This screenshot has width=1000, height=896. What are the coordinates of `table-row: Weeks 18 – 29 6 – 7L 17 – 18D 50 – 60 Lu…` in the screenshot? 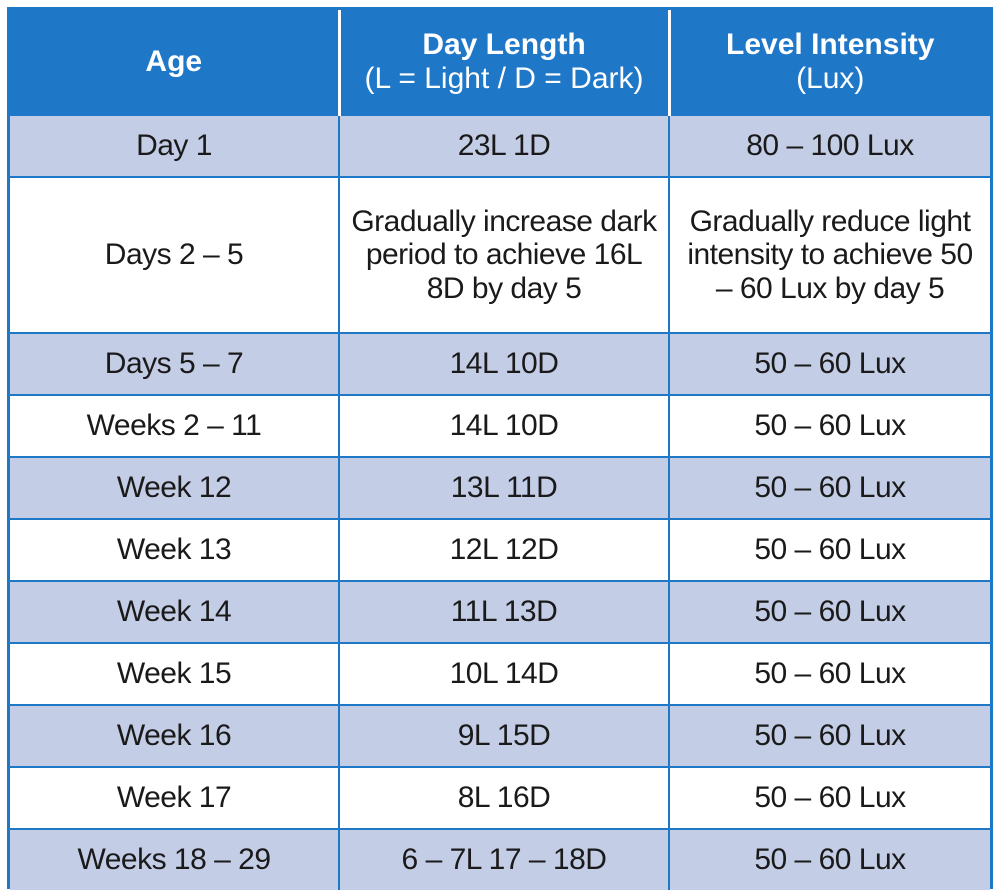 It's located at (500, 859).